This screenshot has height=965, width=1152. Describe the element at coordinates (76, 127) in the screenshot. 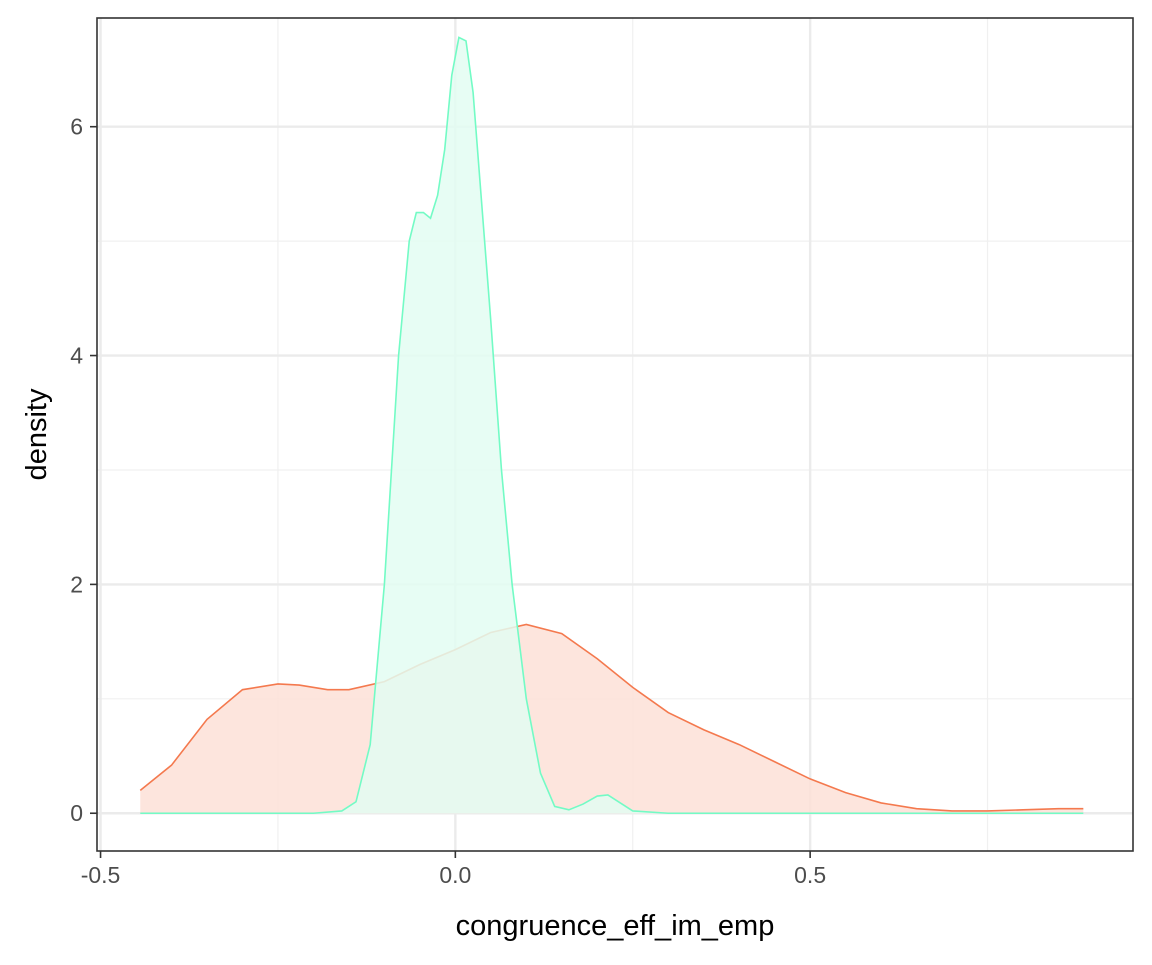

I see `y-tick-label: 6` at that location.